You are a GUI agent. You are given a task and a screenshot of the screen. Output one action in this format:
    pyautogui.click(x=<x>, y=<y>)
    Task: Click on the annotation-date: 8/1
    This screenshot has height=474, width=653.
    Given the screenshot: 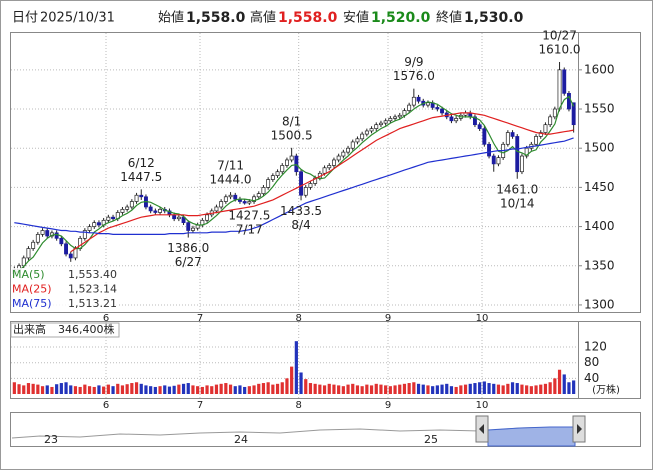 What is the action you would take?
    pyautogui.click(x=291, y=121)
    